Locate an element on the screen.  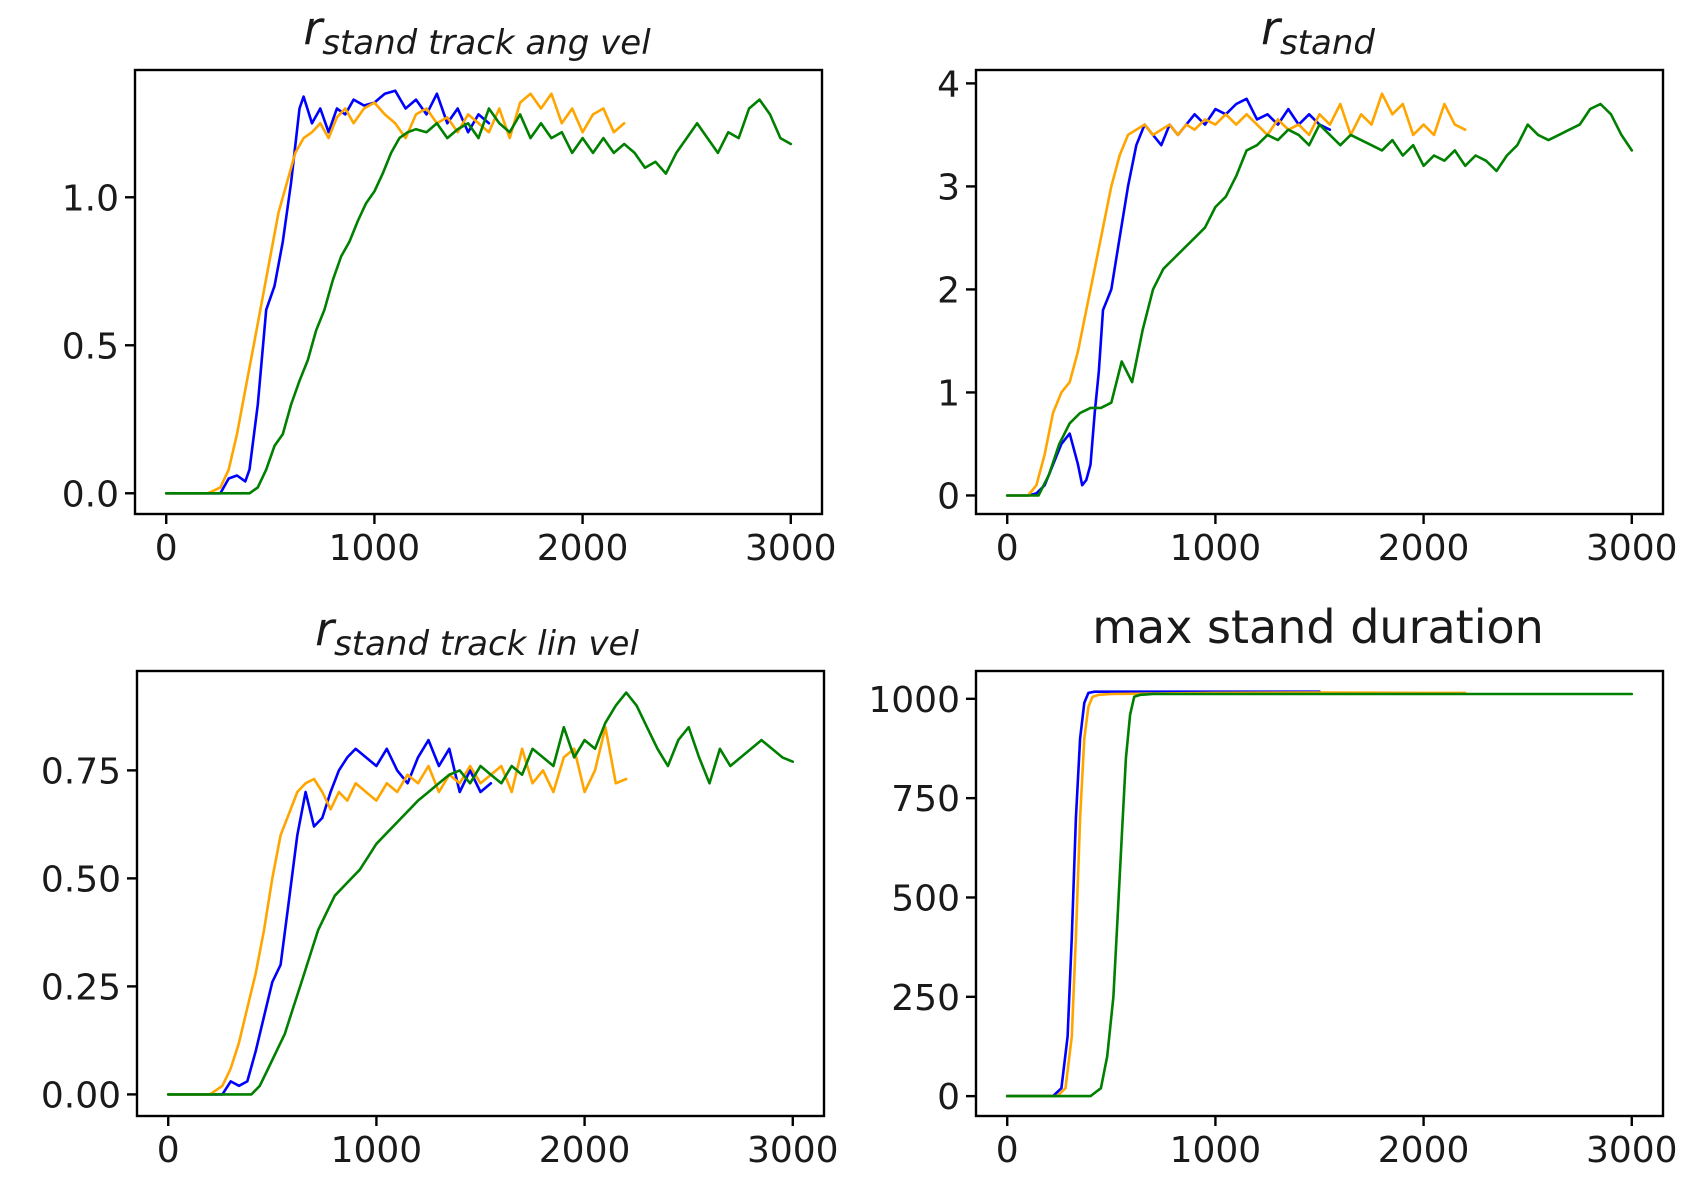
y-tick-label: 1.0 is located at coordinates (90, 198).